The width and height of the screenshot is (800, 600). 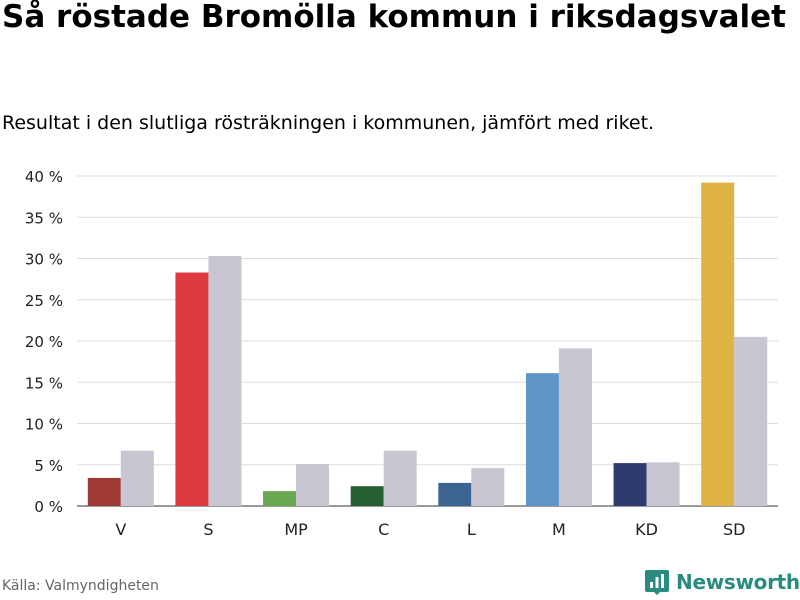 I want to click on bar-national-m, so click(x=575, y=427).